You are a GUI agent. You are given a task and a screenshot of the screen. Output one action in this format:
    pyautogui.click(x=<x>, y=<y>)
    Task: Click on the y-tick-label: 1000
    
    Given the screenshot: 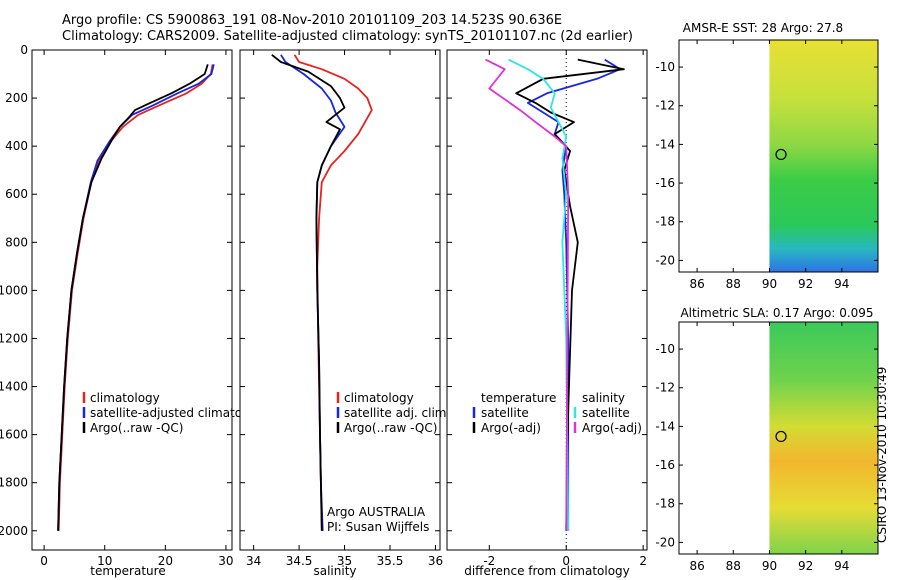 What is the action you would take?
    pyautogui.click(x=14, y=290)
    